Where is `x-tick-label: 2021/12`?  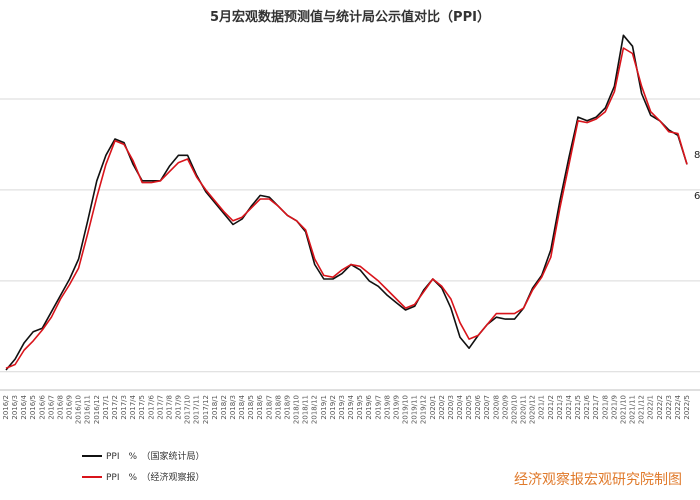
x-tick-label: 2021/12 is located at coordinates (642, 409).